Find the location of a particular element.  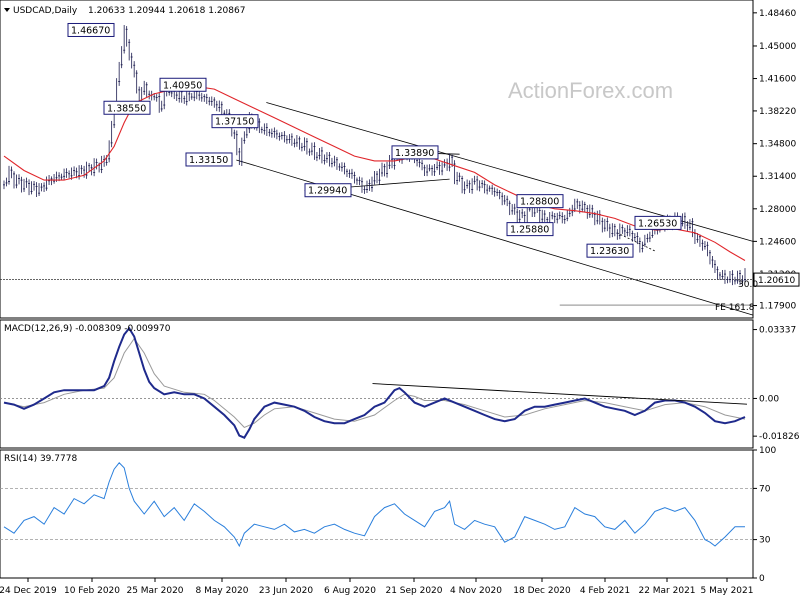

rsi-tick-label: 30 is located at coordinates (765, 541).